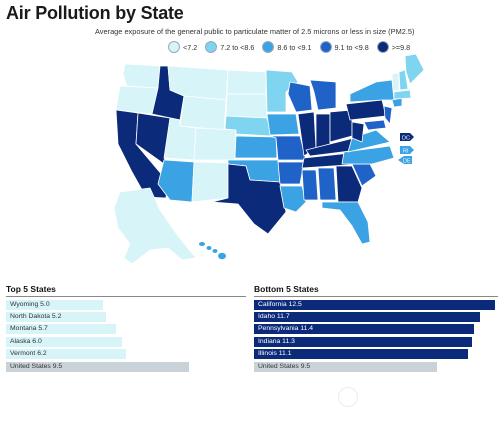  Describe the element at coordinates (402, 94) in the screenshot. I see `state-massachusetts` at that location.